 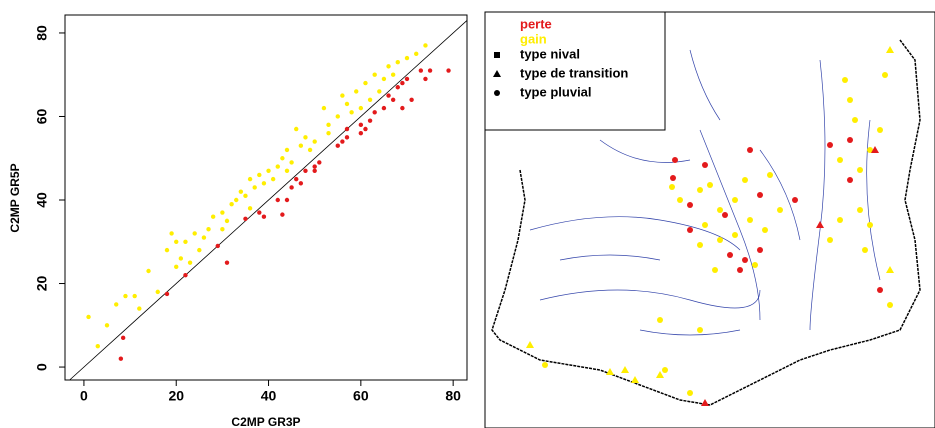 What do you see at coordinates (550, 53) in the screenshot?
I see `legend-label: type nival` at bounding box center [550, 53].